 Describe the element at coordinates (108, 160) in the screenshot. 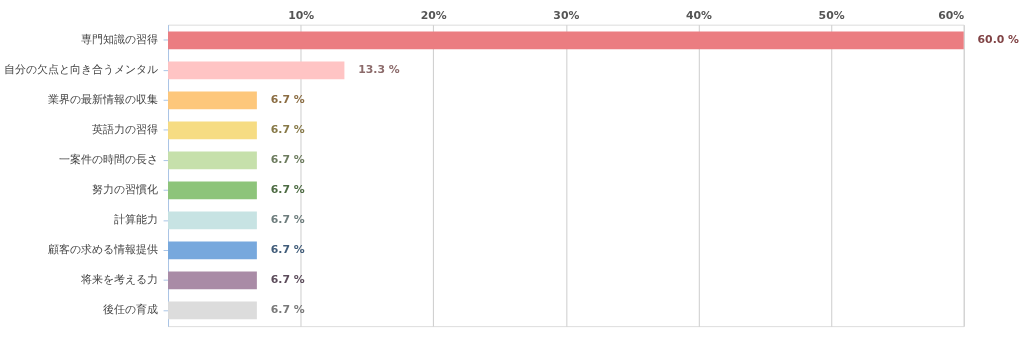

I see `y-tick-label: 一案件の時間の長さ` at that location.